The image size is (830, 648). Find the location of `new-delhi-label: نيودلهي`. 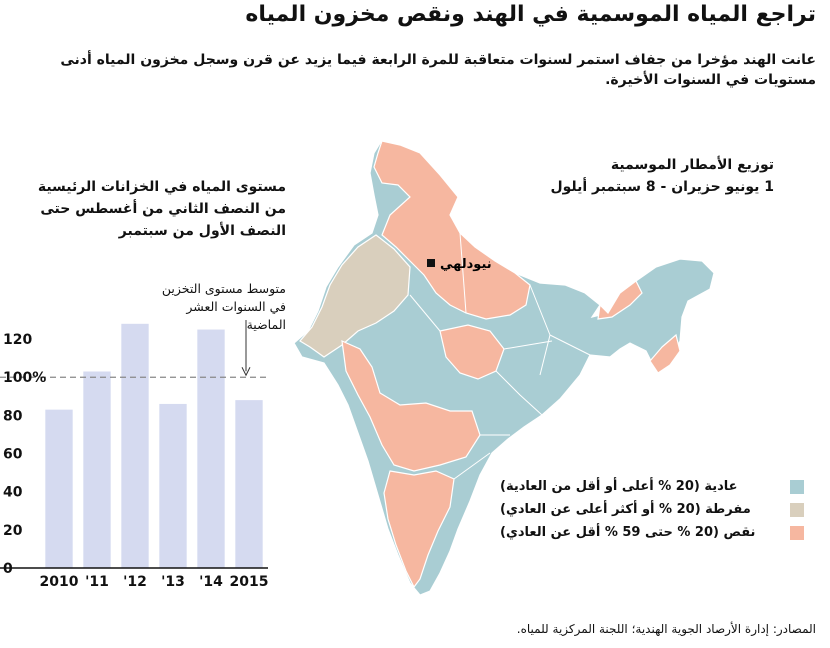

new-delhi-label: نيودلهي is located at coordinates (466, 264).